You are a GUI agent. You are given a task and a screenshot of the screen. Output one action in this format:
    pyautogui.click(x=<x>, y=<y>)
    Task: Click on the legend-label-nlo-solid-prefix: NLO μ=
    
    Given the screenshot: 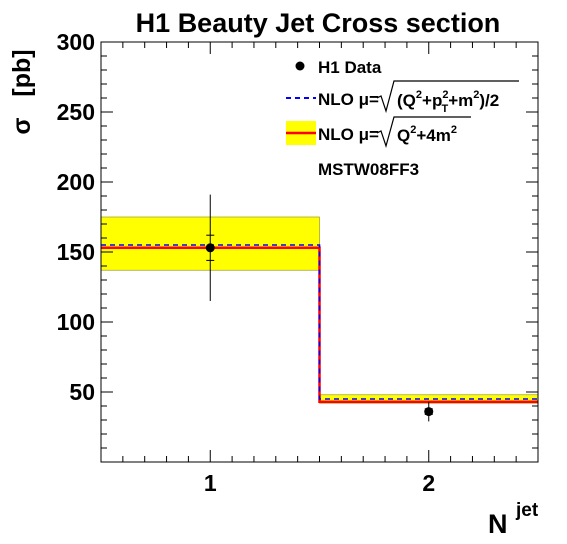 What is the action you would take?
    pyautogui.click(x=348, y=134)
    